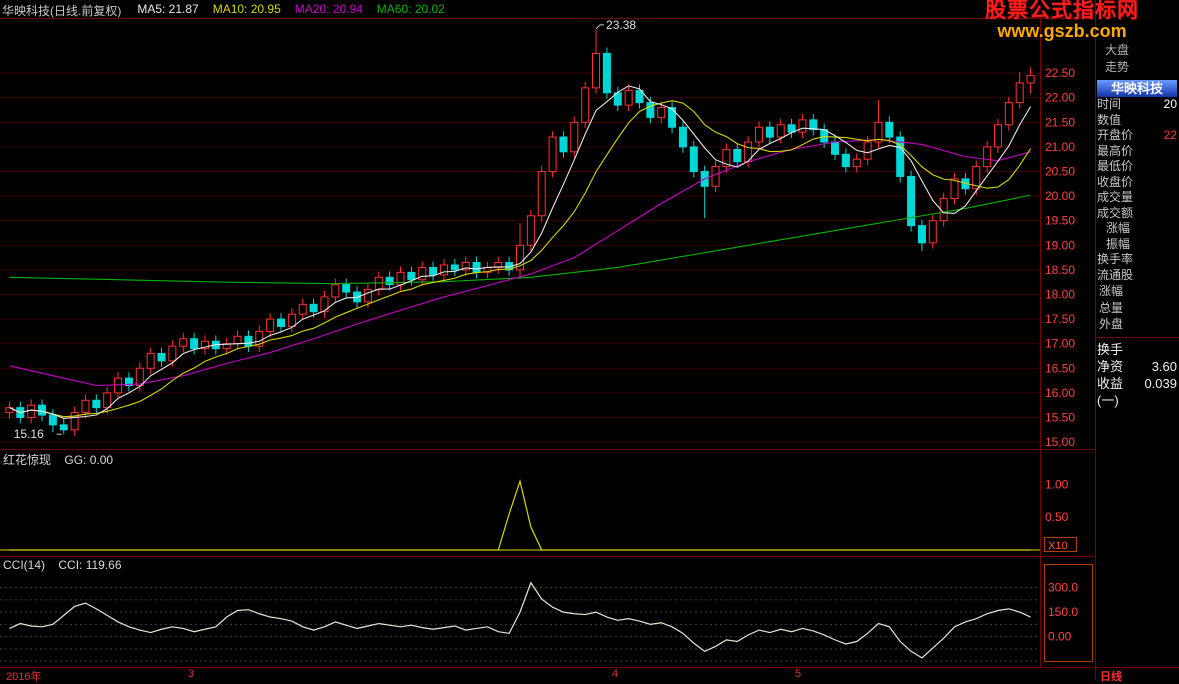 Image resolution: width=1179 pixels, height=684 pixels. What do you see at coordinates (1060, 393) in the screenshot?
I see `price-tick-label: 16.00` at bounding box center [1060, 393].